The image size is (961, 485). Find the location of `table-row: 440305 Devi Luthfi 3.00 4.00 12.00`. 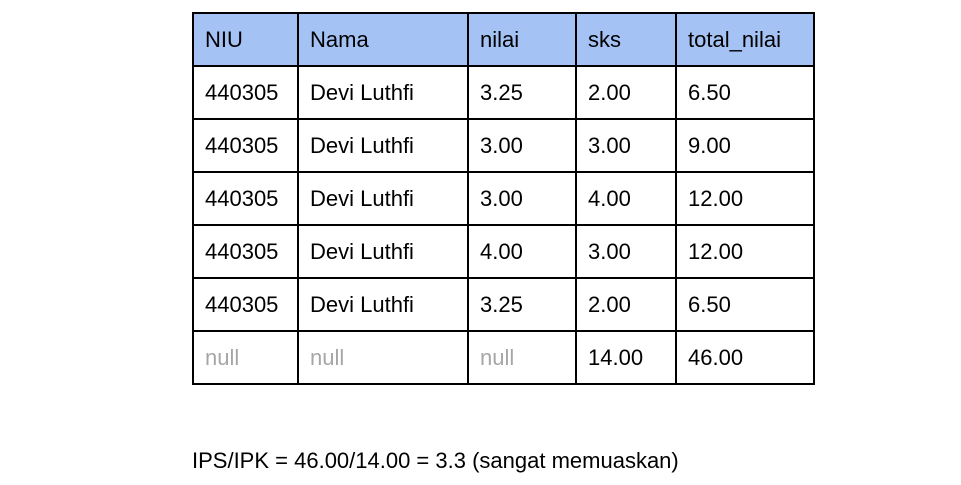

table-row: 440305 Devi Luthfi 3.00 4.00 12.00 is located at coordinates (503, 198).